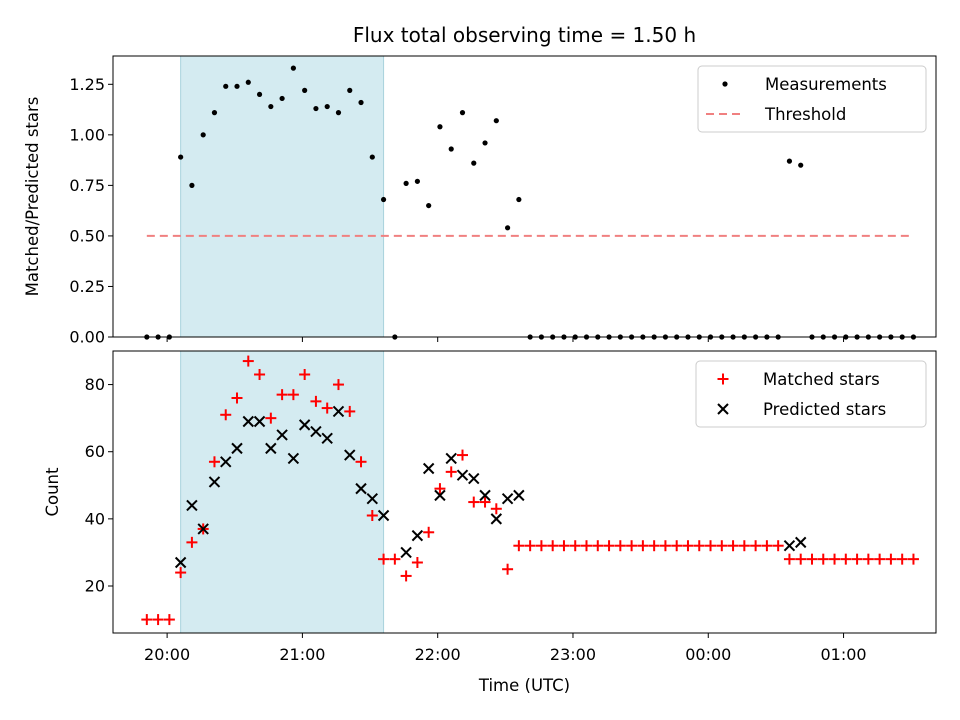 The image size is (960, 720). I want to click on x-tick-label: 21:00, so click(302, 654).